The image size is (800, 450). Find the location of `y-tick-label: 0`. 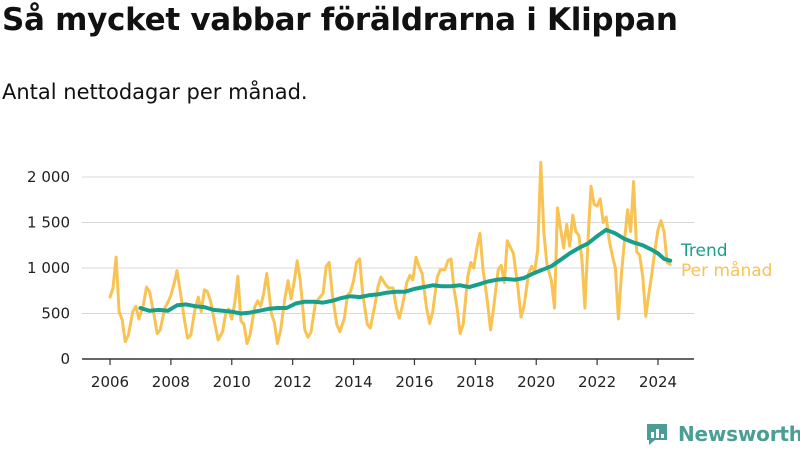

y-tick-label: 0 is located at coordinates (65, 359).